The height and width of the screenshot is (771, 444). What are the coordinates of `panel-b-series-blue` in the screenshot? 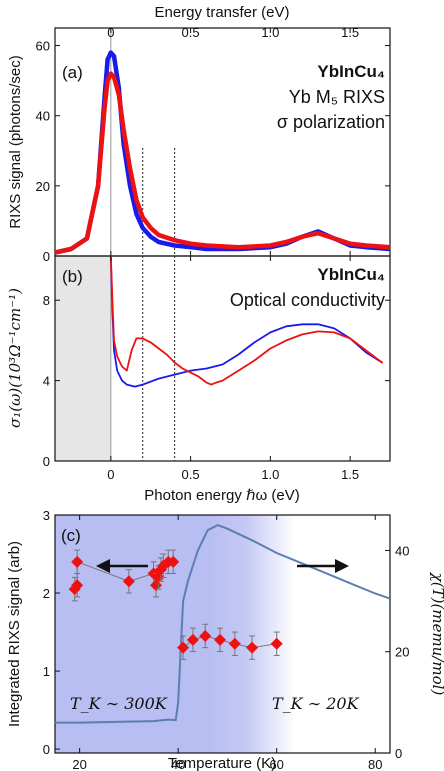 It's located at (246, 322).